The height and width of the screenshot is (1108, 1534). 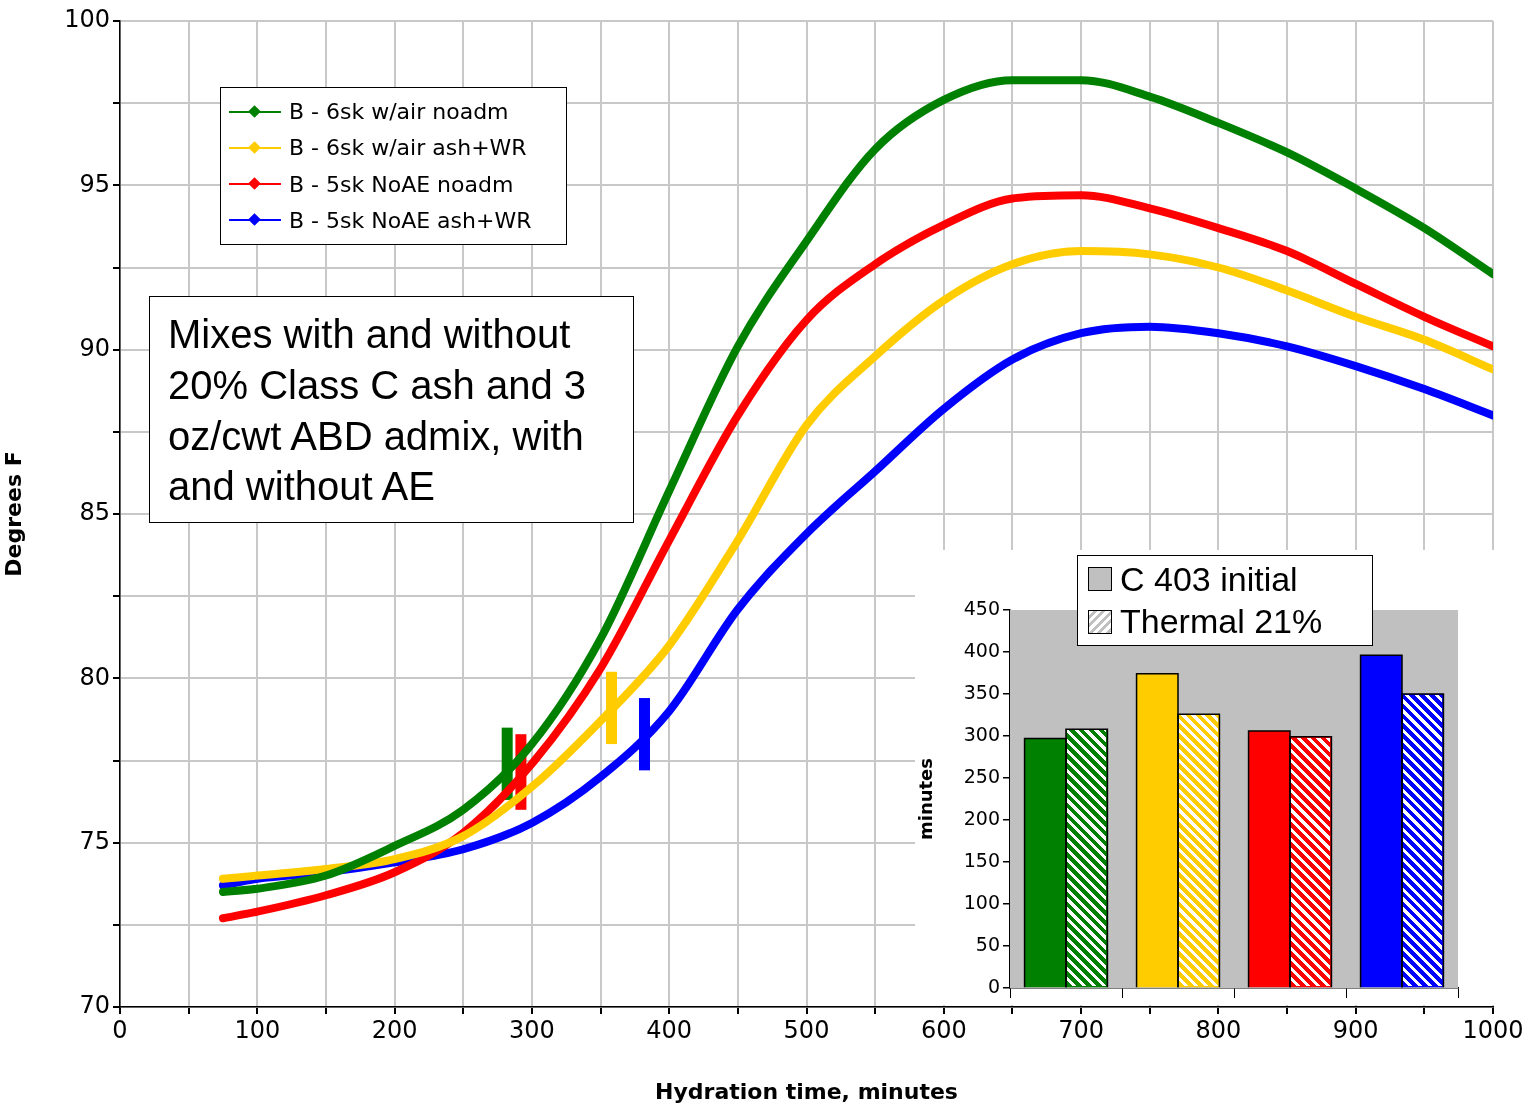 What do you see at coordinates (399, 112) in the screenshot?
I see `legend-label: B - 6sk w/air noadm` at bounding box center [399, 112].